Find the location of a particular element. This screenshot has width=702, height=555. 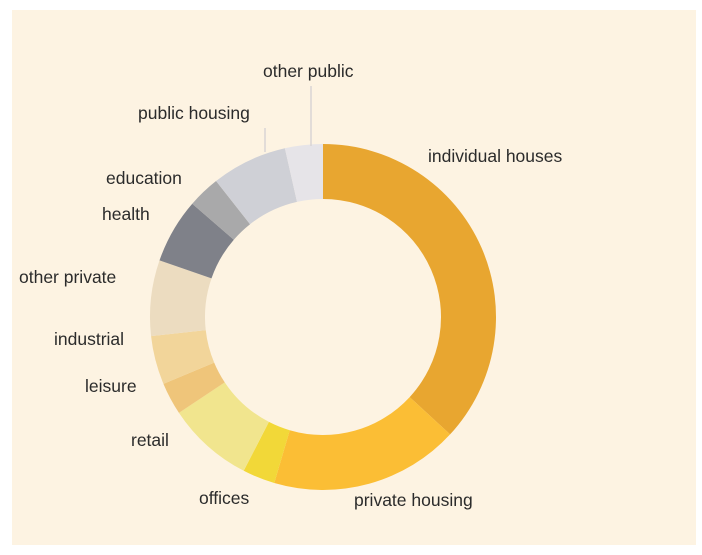

slice-private-housing is located at coordinates (362, 443).